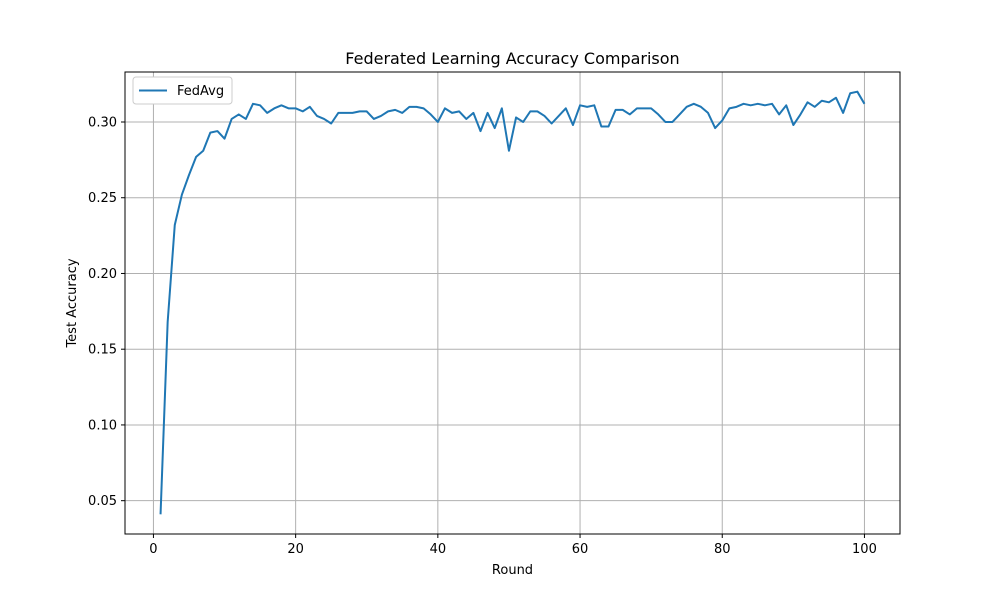  Describe the element at coordinates (102, 501) in the screenshot. I see `y-tick-label: 0.05` at that location.